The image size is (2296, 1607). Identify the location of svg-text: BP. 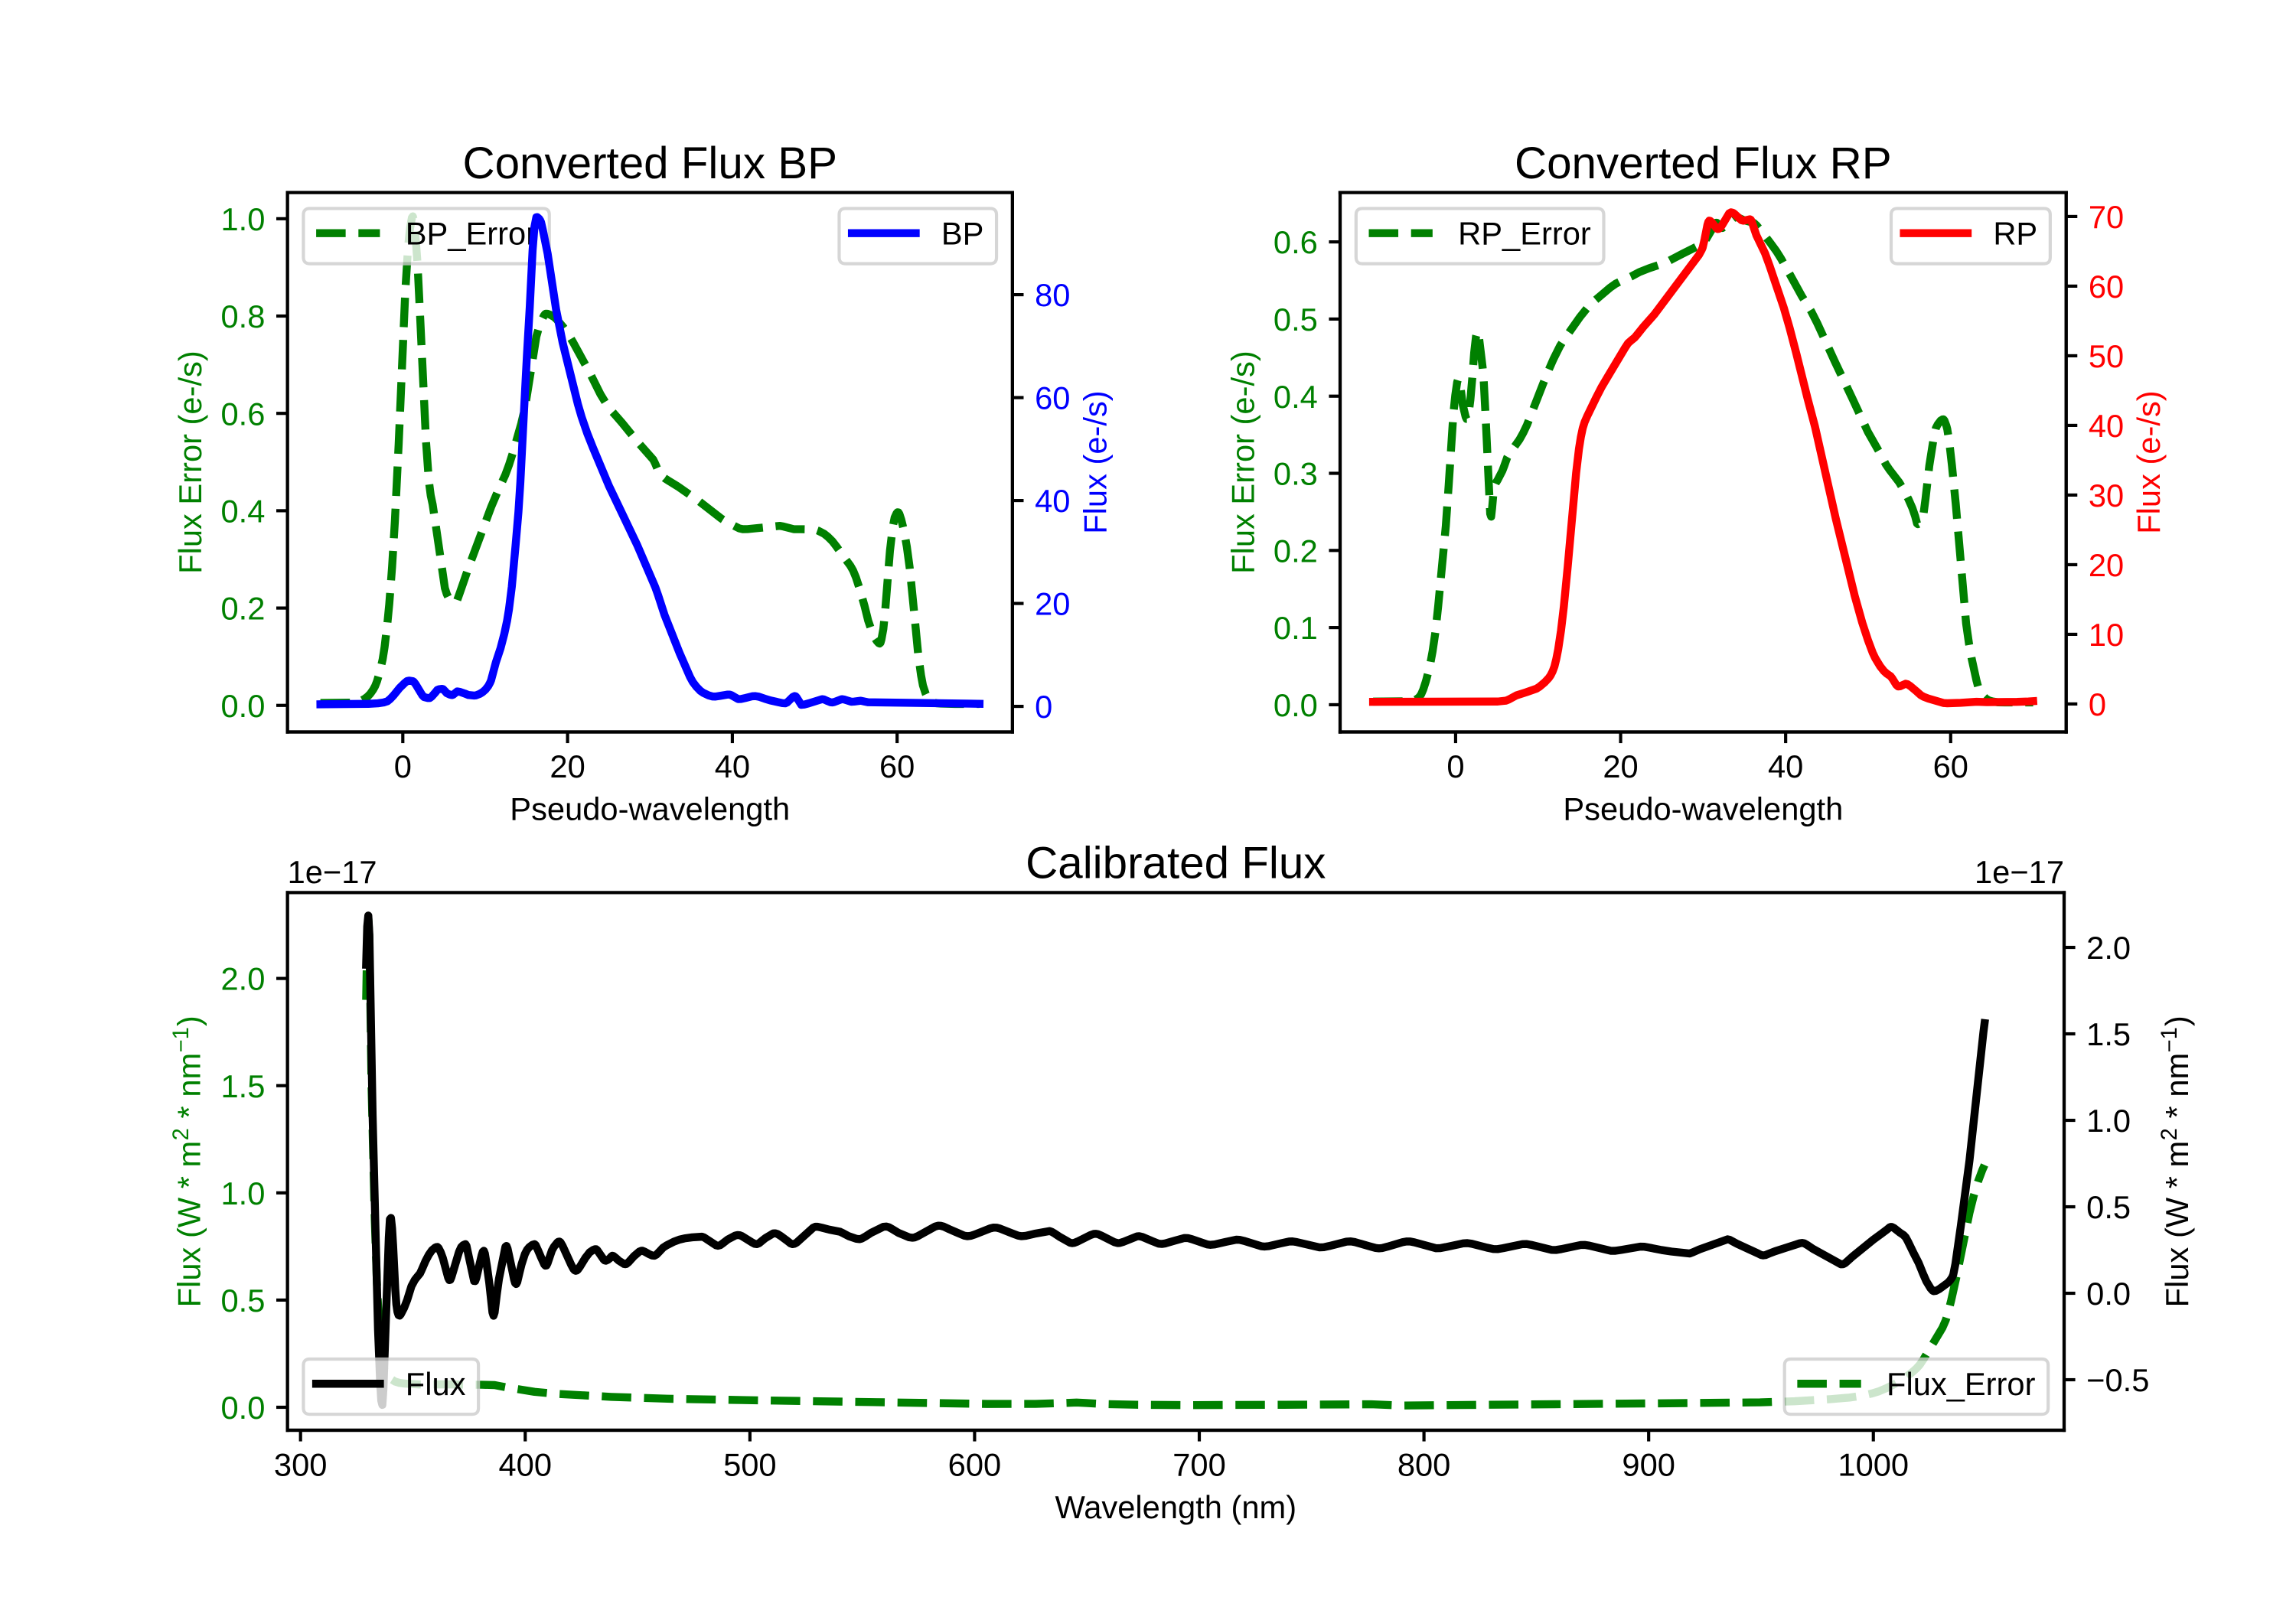
(962, 233).